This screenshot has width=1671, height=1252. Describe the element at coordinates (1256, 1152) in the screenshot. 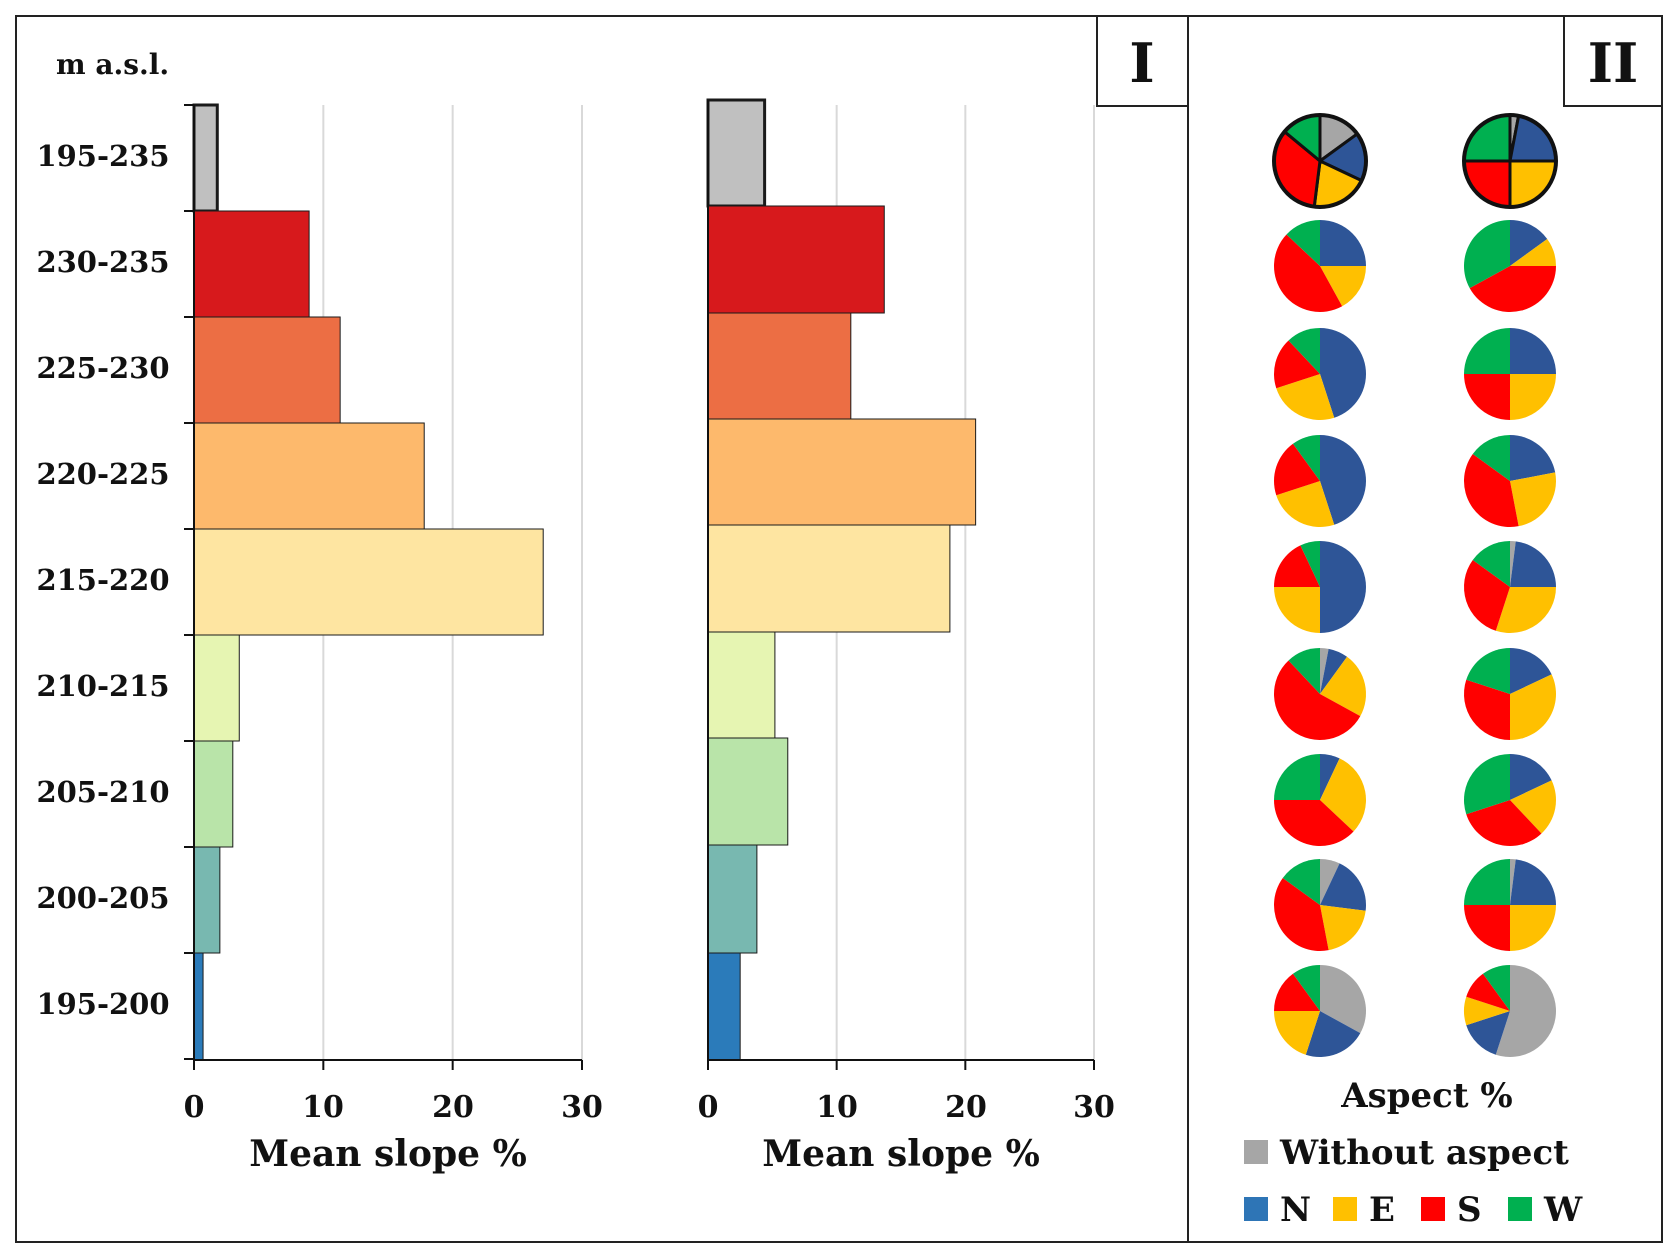

I see `legend-swatch-without` at that location.